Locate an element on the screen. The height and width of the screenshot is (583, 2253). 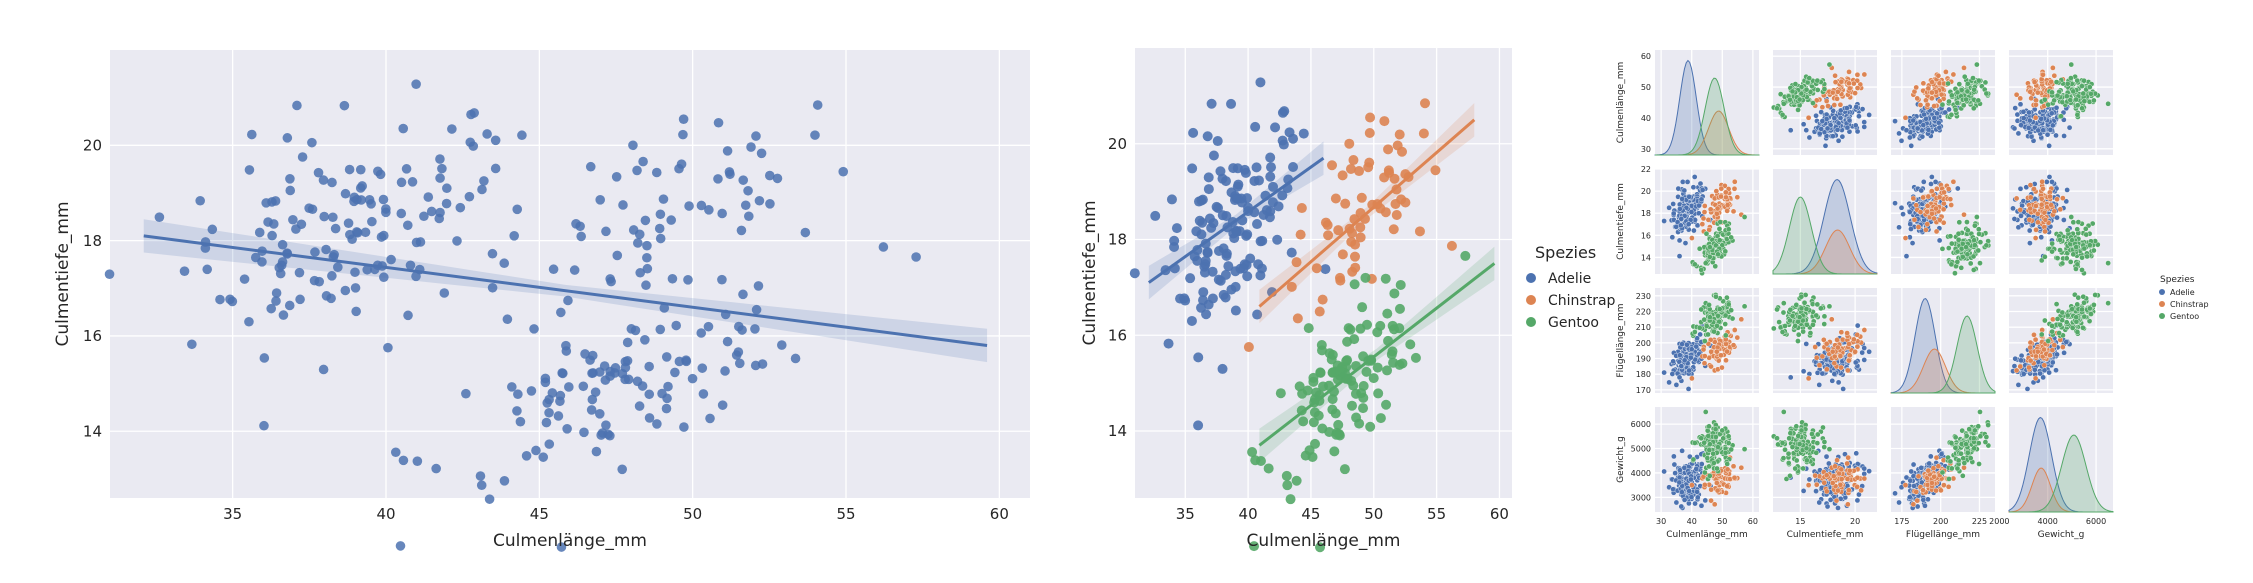
y-axis-label: Culmentiefe_mm is located at coordinates (1621, 221).